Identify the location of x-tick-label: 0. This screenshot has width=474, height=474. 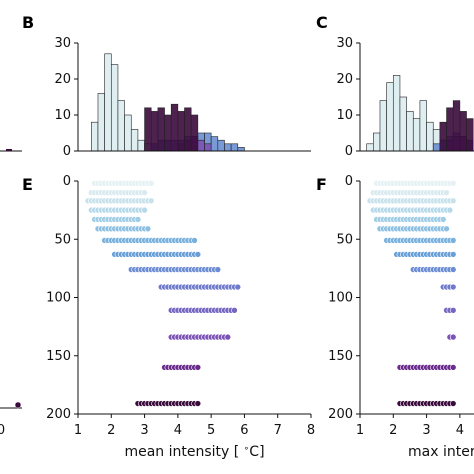
(2, 430).